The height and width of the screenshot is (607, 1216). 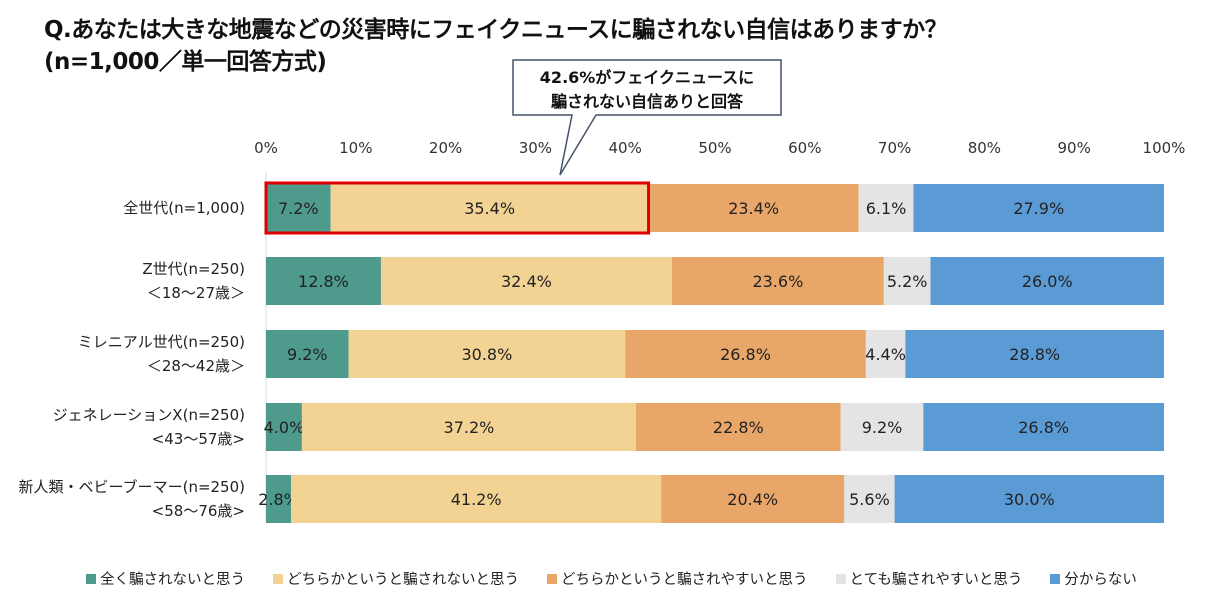 What do you see at coordinates (196, 293) in the screenshot?
I see `category-label: ＜18～27歳＞` at bounding box center [196, 293].